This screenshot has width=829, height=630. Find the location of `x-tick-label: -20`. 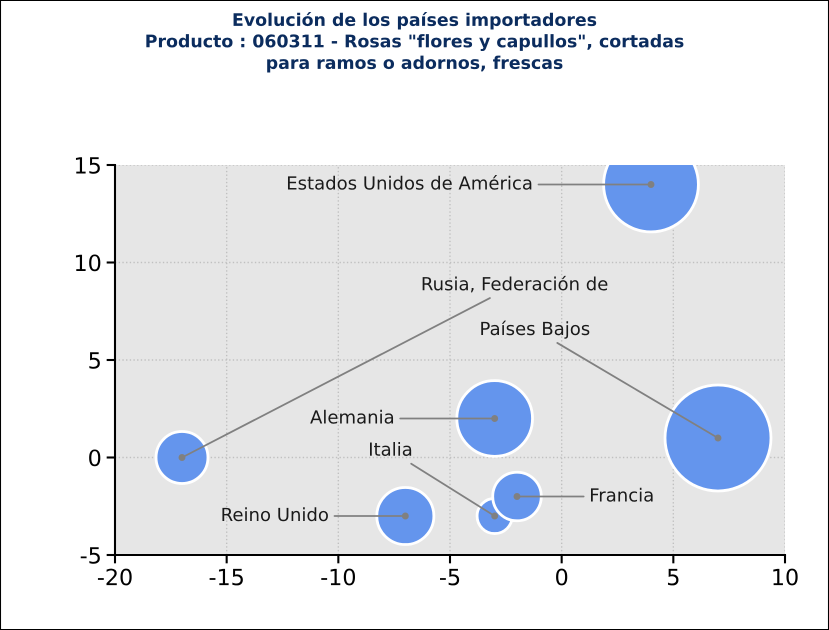

x-tick-label: -20 is located at coordinates (115, 577).